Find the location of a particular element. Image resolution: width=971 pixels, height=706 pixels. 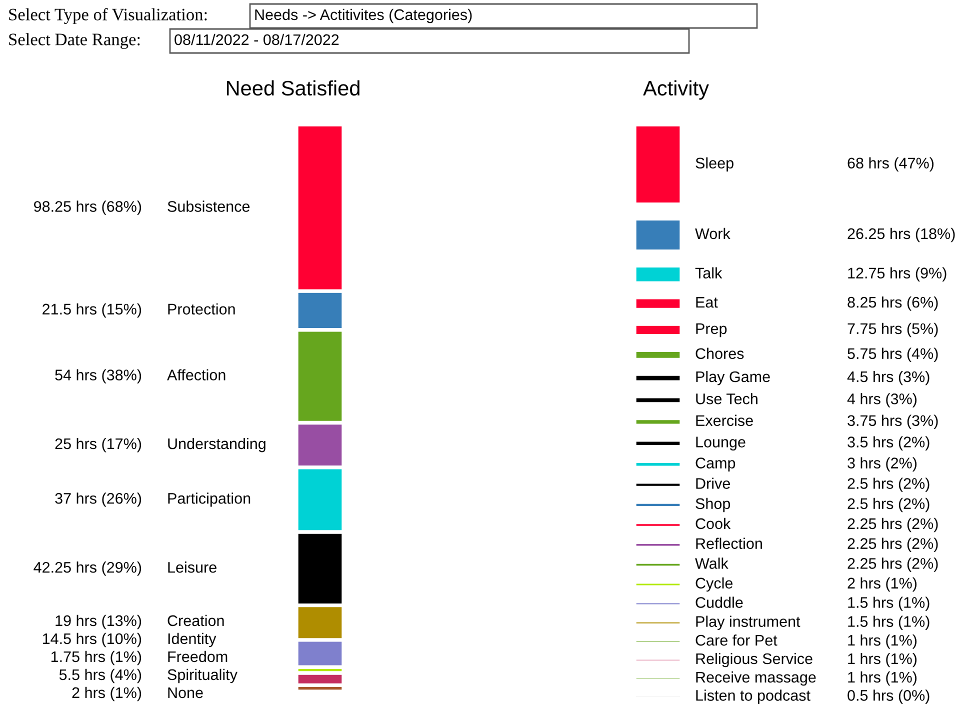

data-label: 12.75 hrs (9%) is located at coordinates (897, 274).